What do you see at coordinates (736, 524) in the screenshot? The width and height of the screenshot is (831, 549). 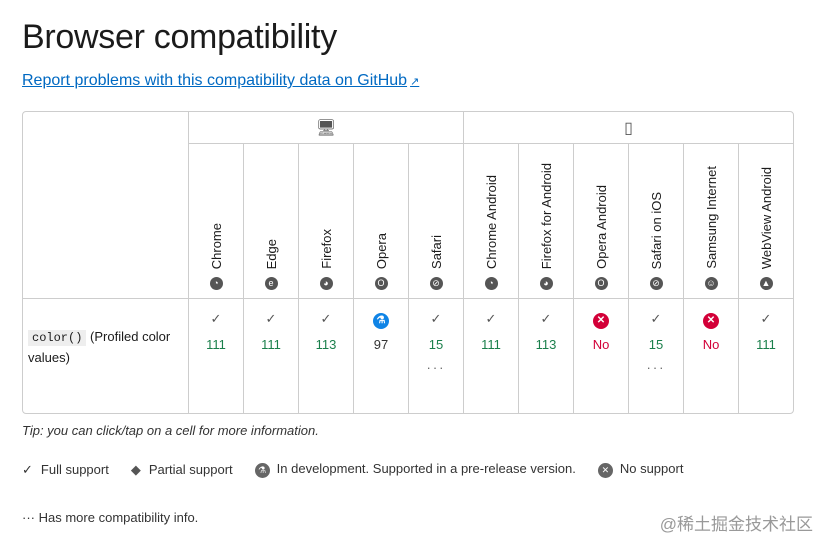 I see `watermark: @稀土掘金技术社区` at bounding box center [736, 524].